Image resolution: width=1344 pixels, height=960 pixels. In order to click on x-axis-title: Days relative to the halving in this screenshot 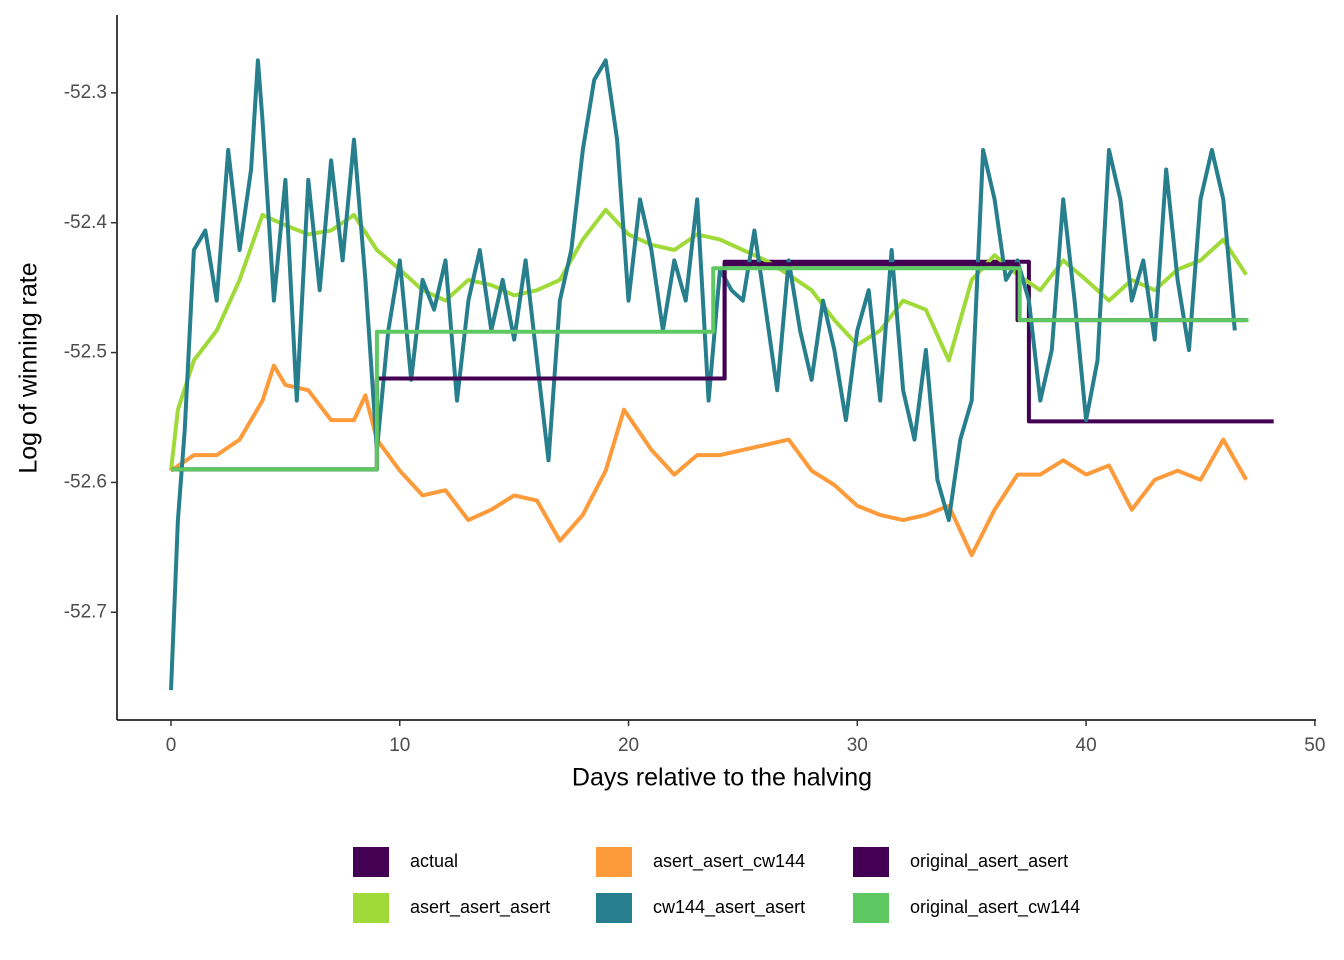, I will do `click(722, 778)`.